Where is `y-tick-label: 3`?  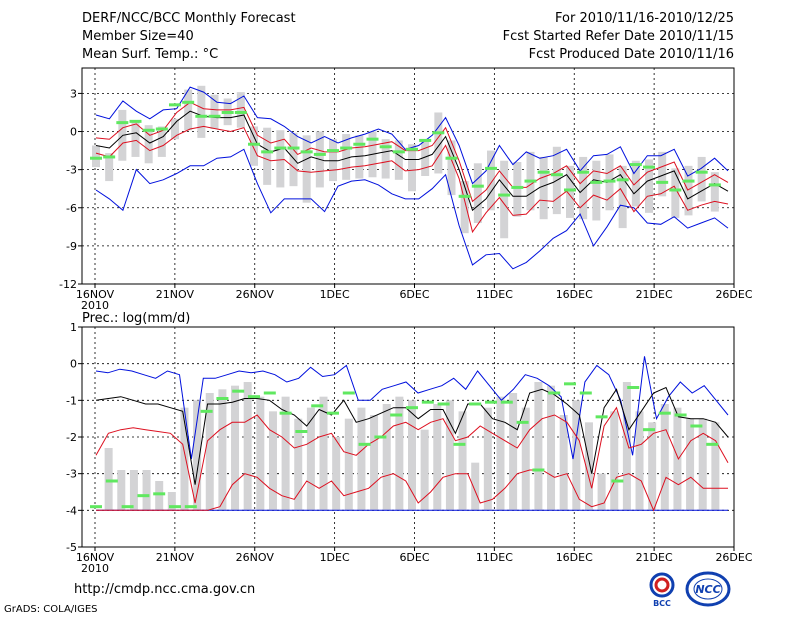
y-tick-label: 3 is located at coordinates (73, 93).